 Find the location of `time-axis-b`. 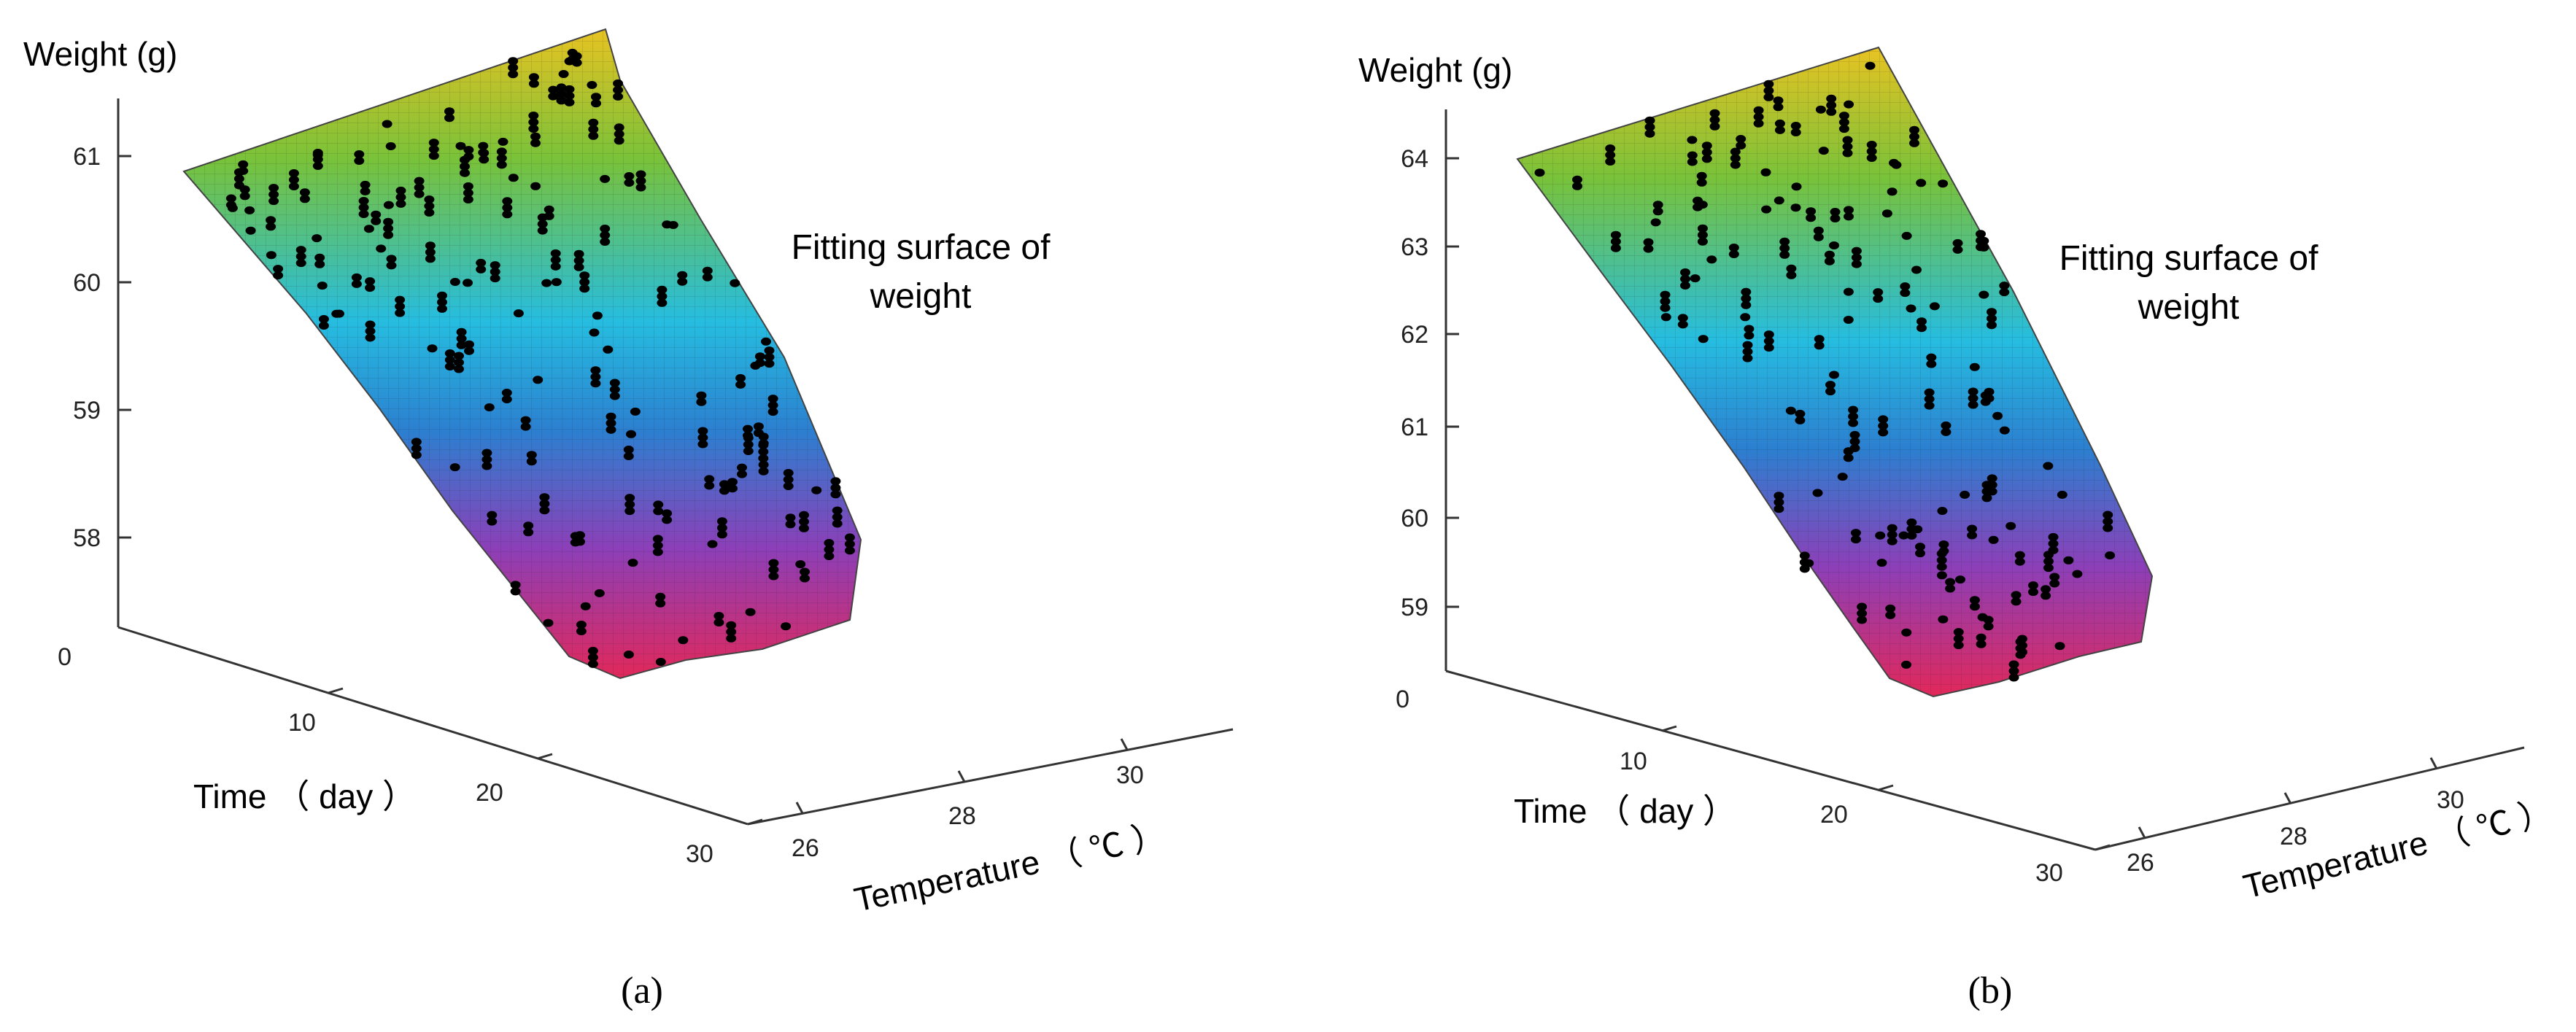

time-axis-b is located at coordinates (1770, 760).